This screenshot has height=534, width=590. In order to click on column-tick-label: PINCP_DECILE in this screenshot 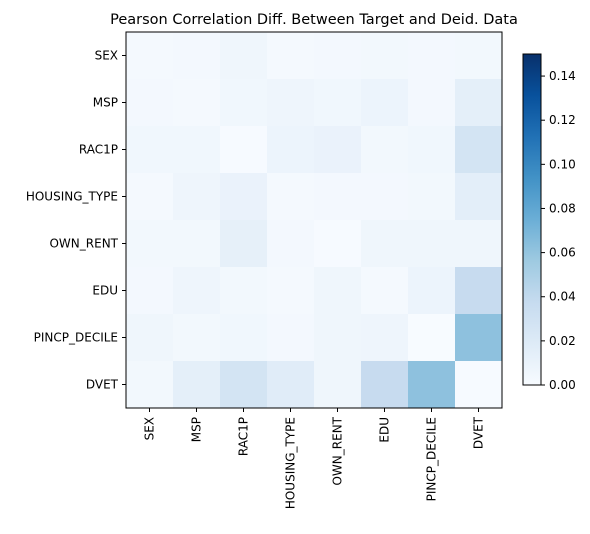, I will do `click(432, 459)`.